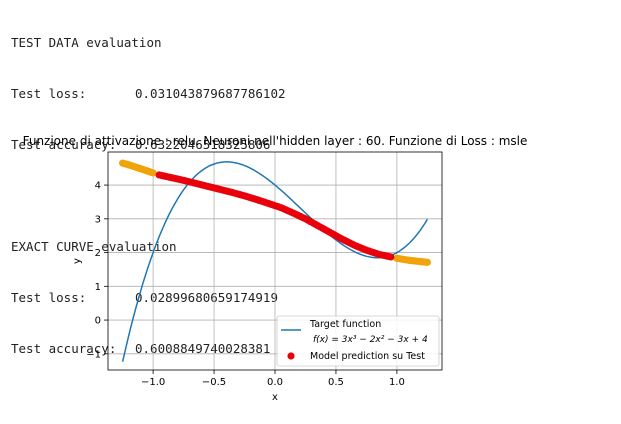  What do you see at coordinates (98, 287) in the screenshot?
I see `y-tick-label: 1` at bounding box center [98, 287].